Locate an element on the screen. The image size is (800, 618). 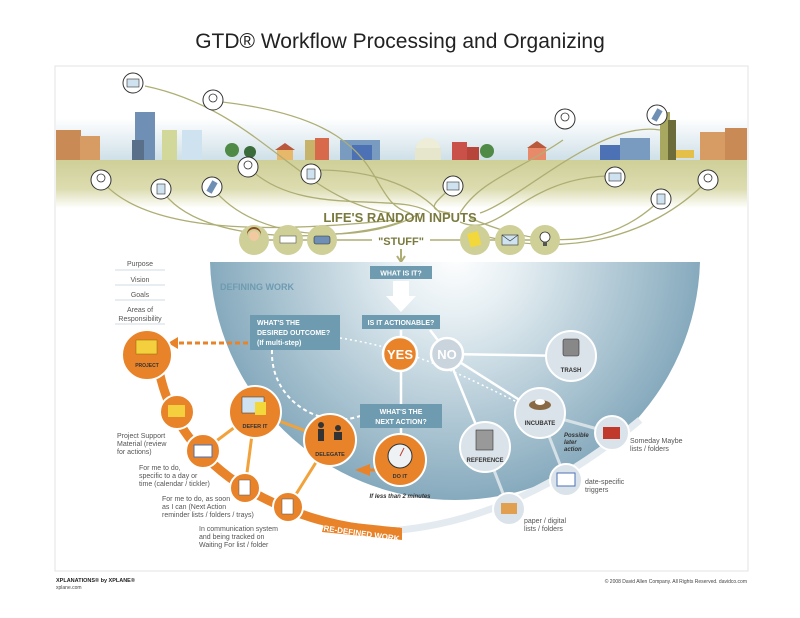
someday-label: lists / folders is located at coordinates (649, 449).